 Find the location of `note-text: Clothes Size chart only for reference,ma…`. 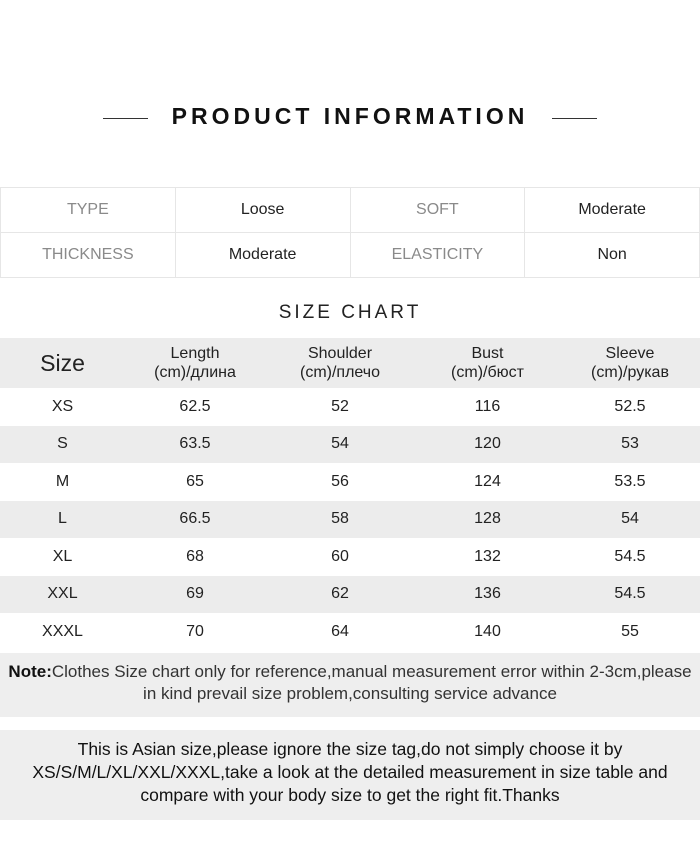

note-text: Clothes Size chart only for reference,ma… is located at coordinates (371, 682).